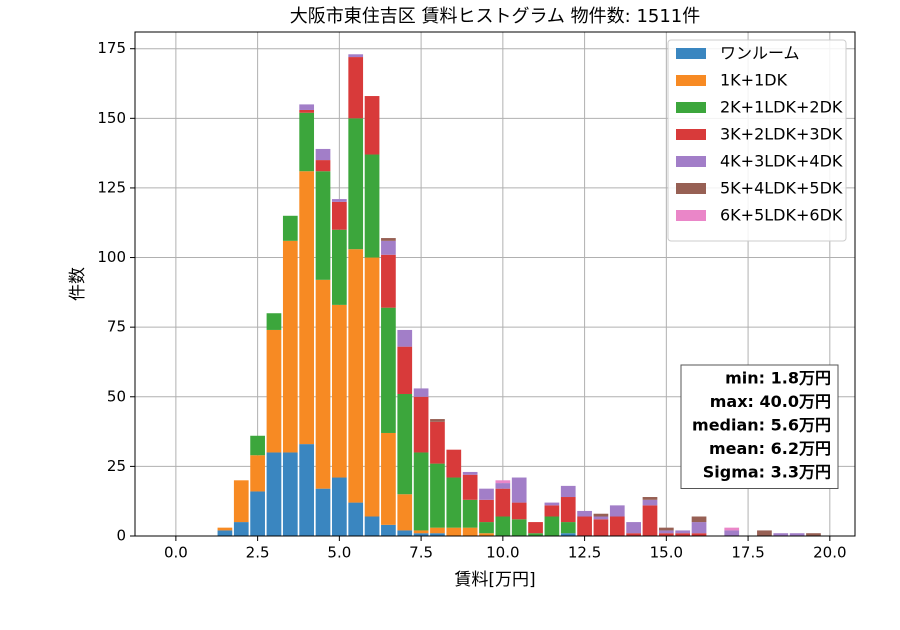  What do you see at coordinates (339, 553) in the screenshot?
I see `x-tick-label: 5.0` at bounding box center [339, 553].